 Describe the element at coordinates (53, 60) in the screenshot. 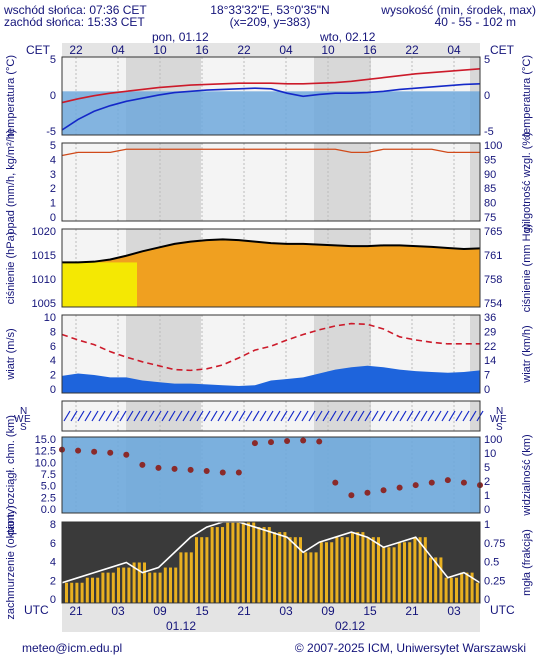

I see `ytick-left: 5` at that location.